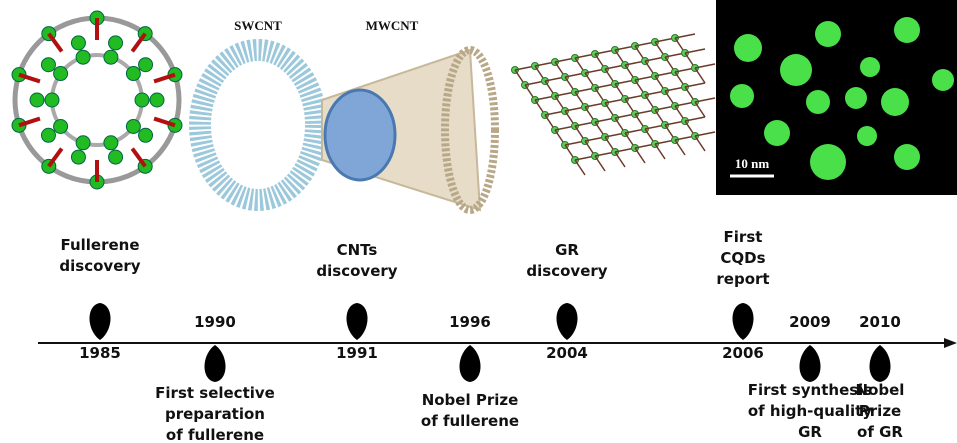 This screenshot has width=957, height=443. What do you see at coordinates (470, 400) in the screenshot?
I see `event-label: Nobel Prize` at bounding box center [470, 400].